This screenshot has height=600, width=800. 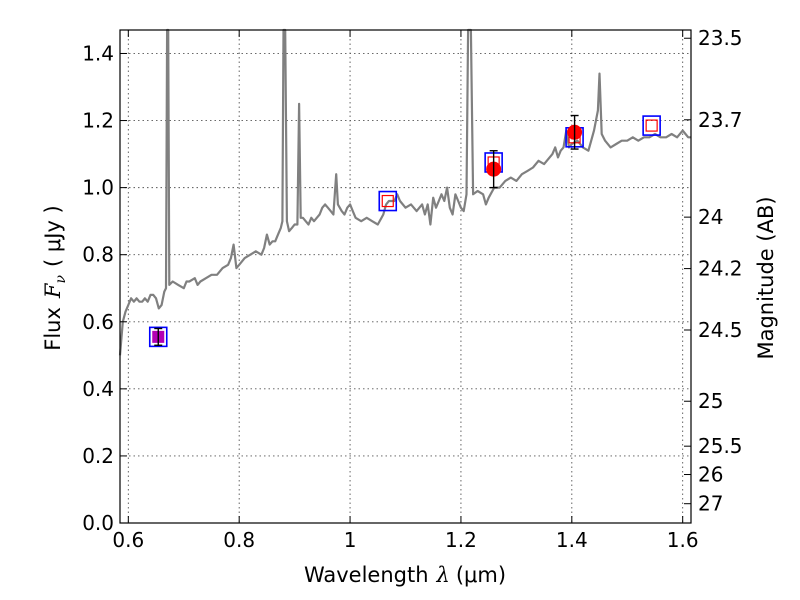 I want to click on y-tick-label: 1.4, so click(x=98, y=53).